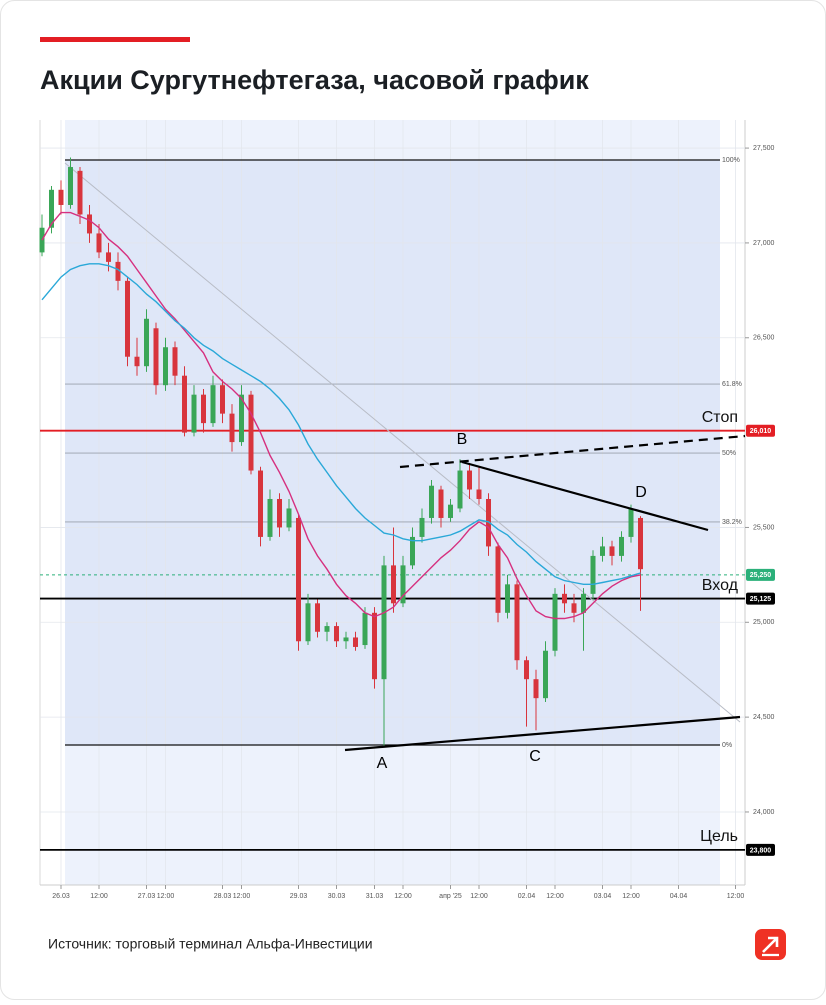 The height and width of the screenshot is (1005, 826). I want to click on price-badge-label: 23,800, so click(761, 850).